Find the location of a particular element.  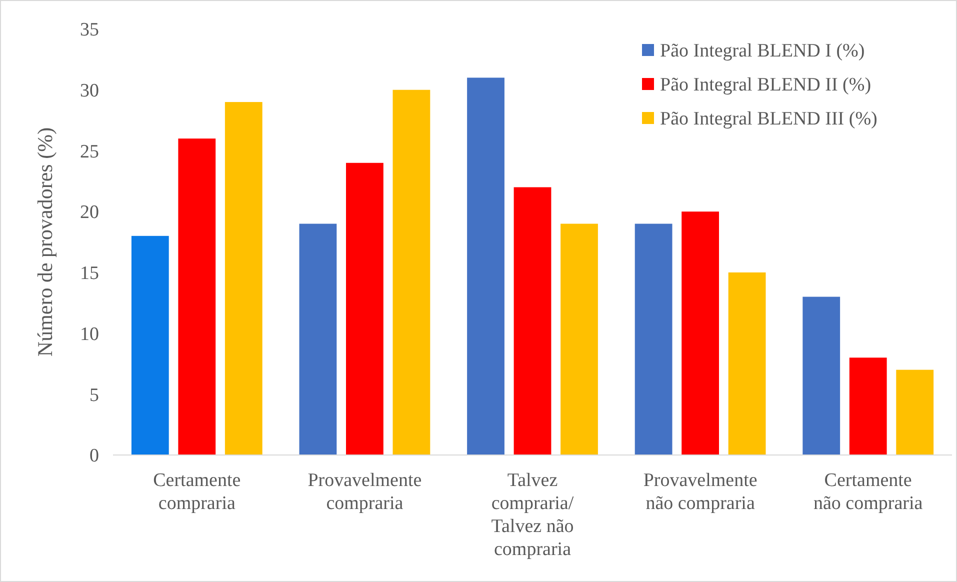

y-tick-label: 0 is located at coordinates (94, 456).